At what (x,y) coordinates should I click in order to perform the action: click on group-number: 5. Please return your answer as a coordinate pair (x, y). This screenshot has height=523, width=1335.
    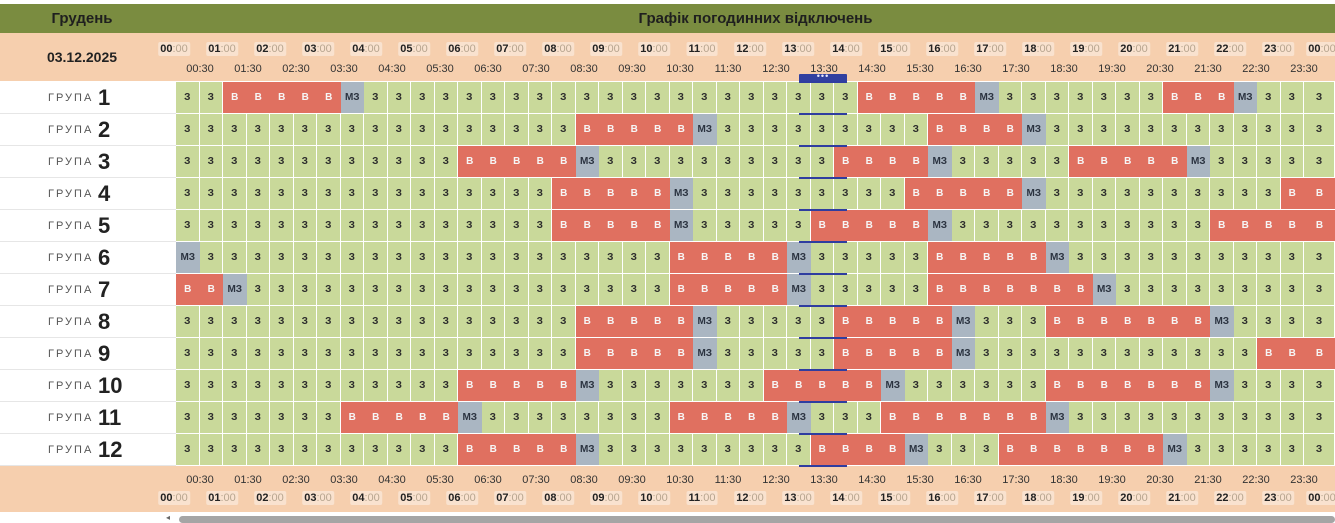
    Looking at the image, I should click on (104, 225).